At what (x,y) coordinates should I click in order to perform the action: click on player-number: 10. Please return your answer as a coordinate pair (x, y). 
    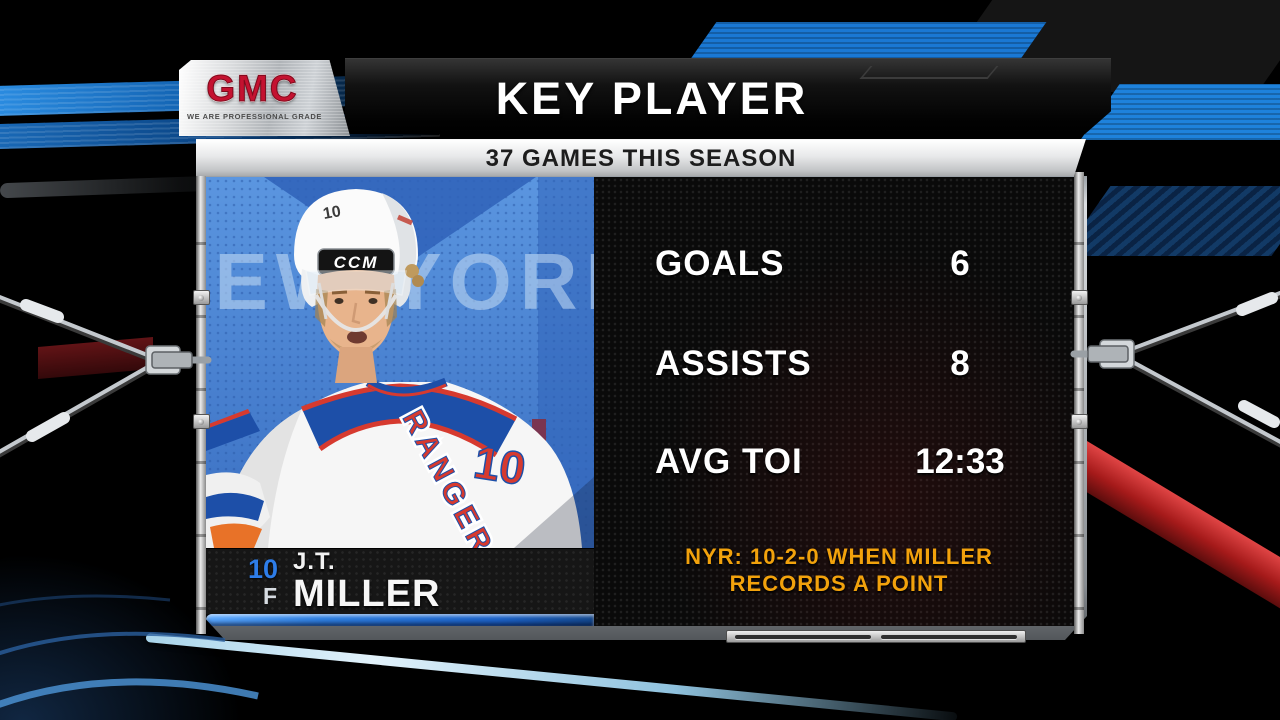
    Looking at the image, I should click on (262, 568).